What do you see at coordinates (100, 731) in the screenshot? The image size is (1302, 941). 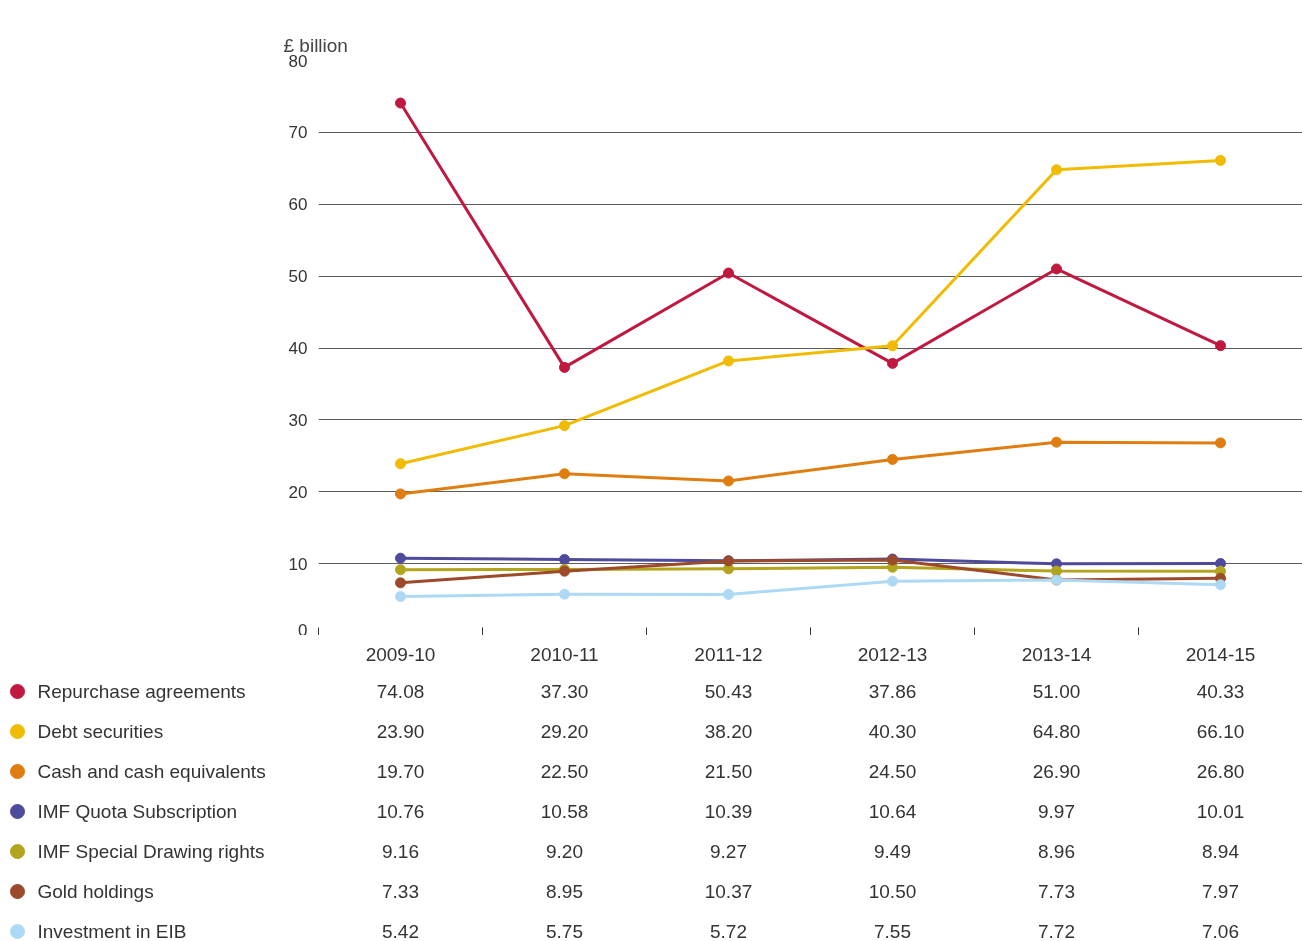 I see `legend-label: Debt securities` at bounding box center [100, 731].